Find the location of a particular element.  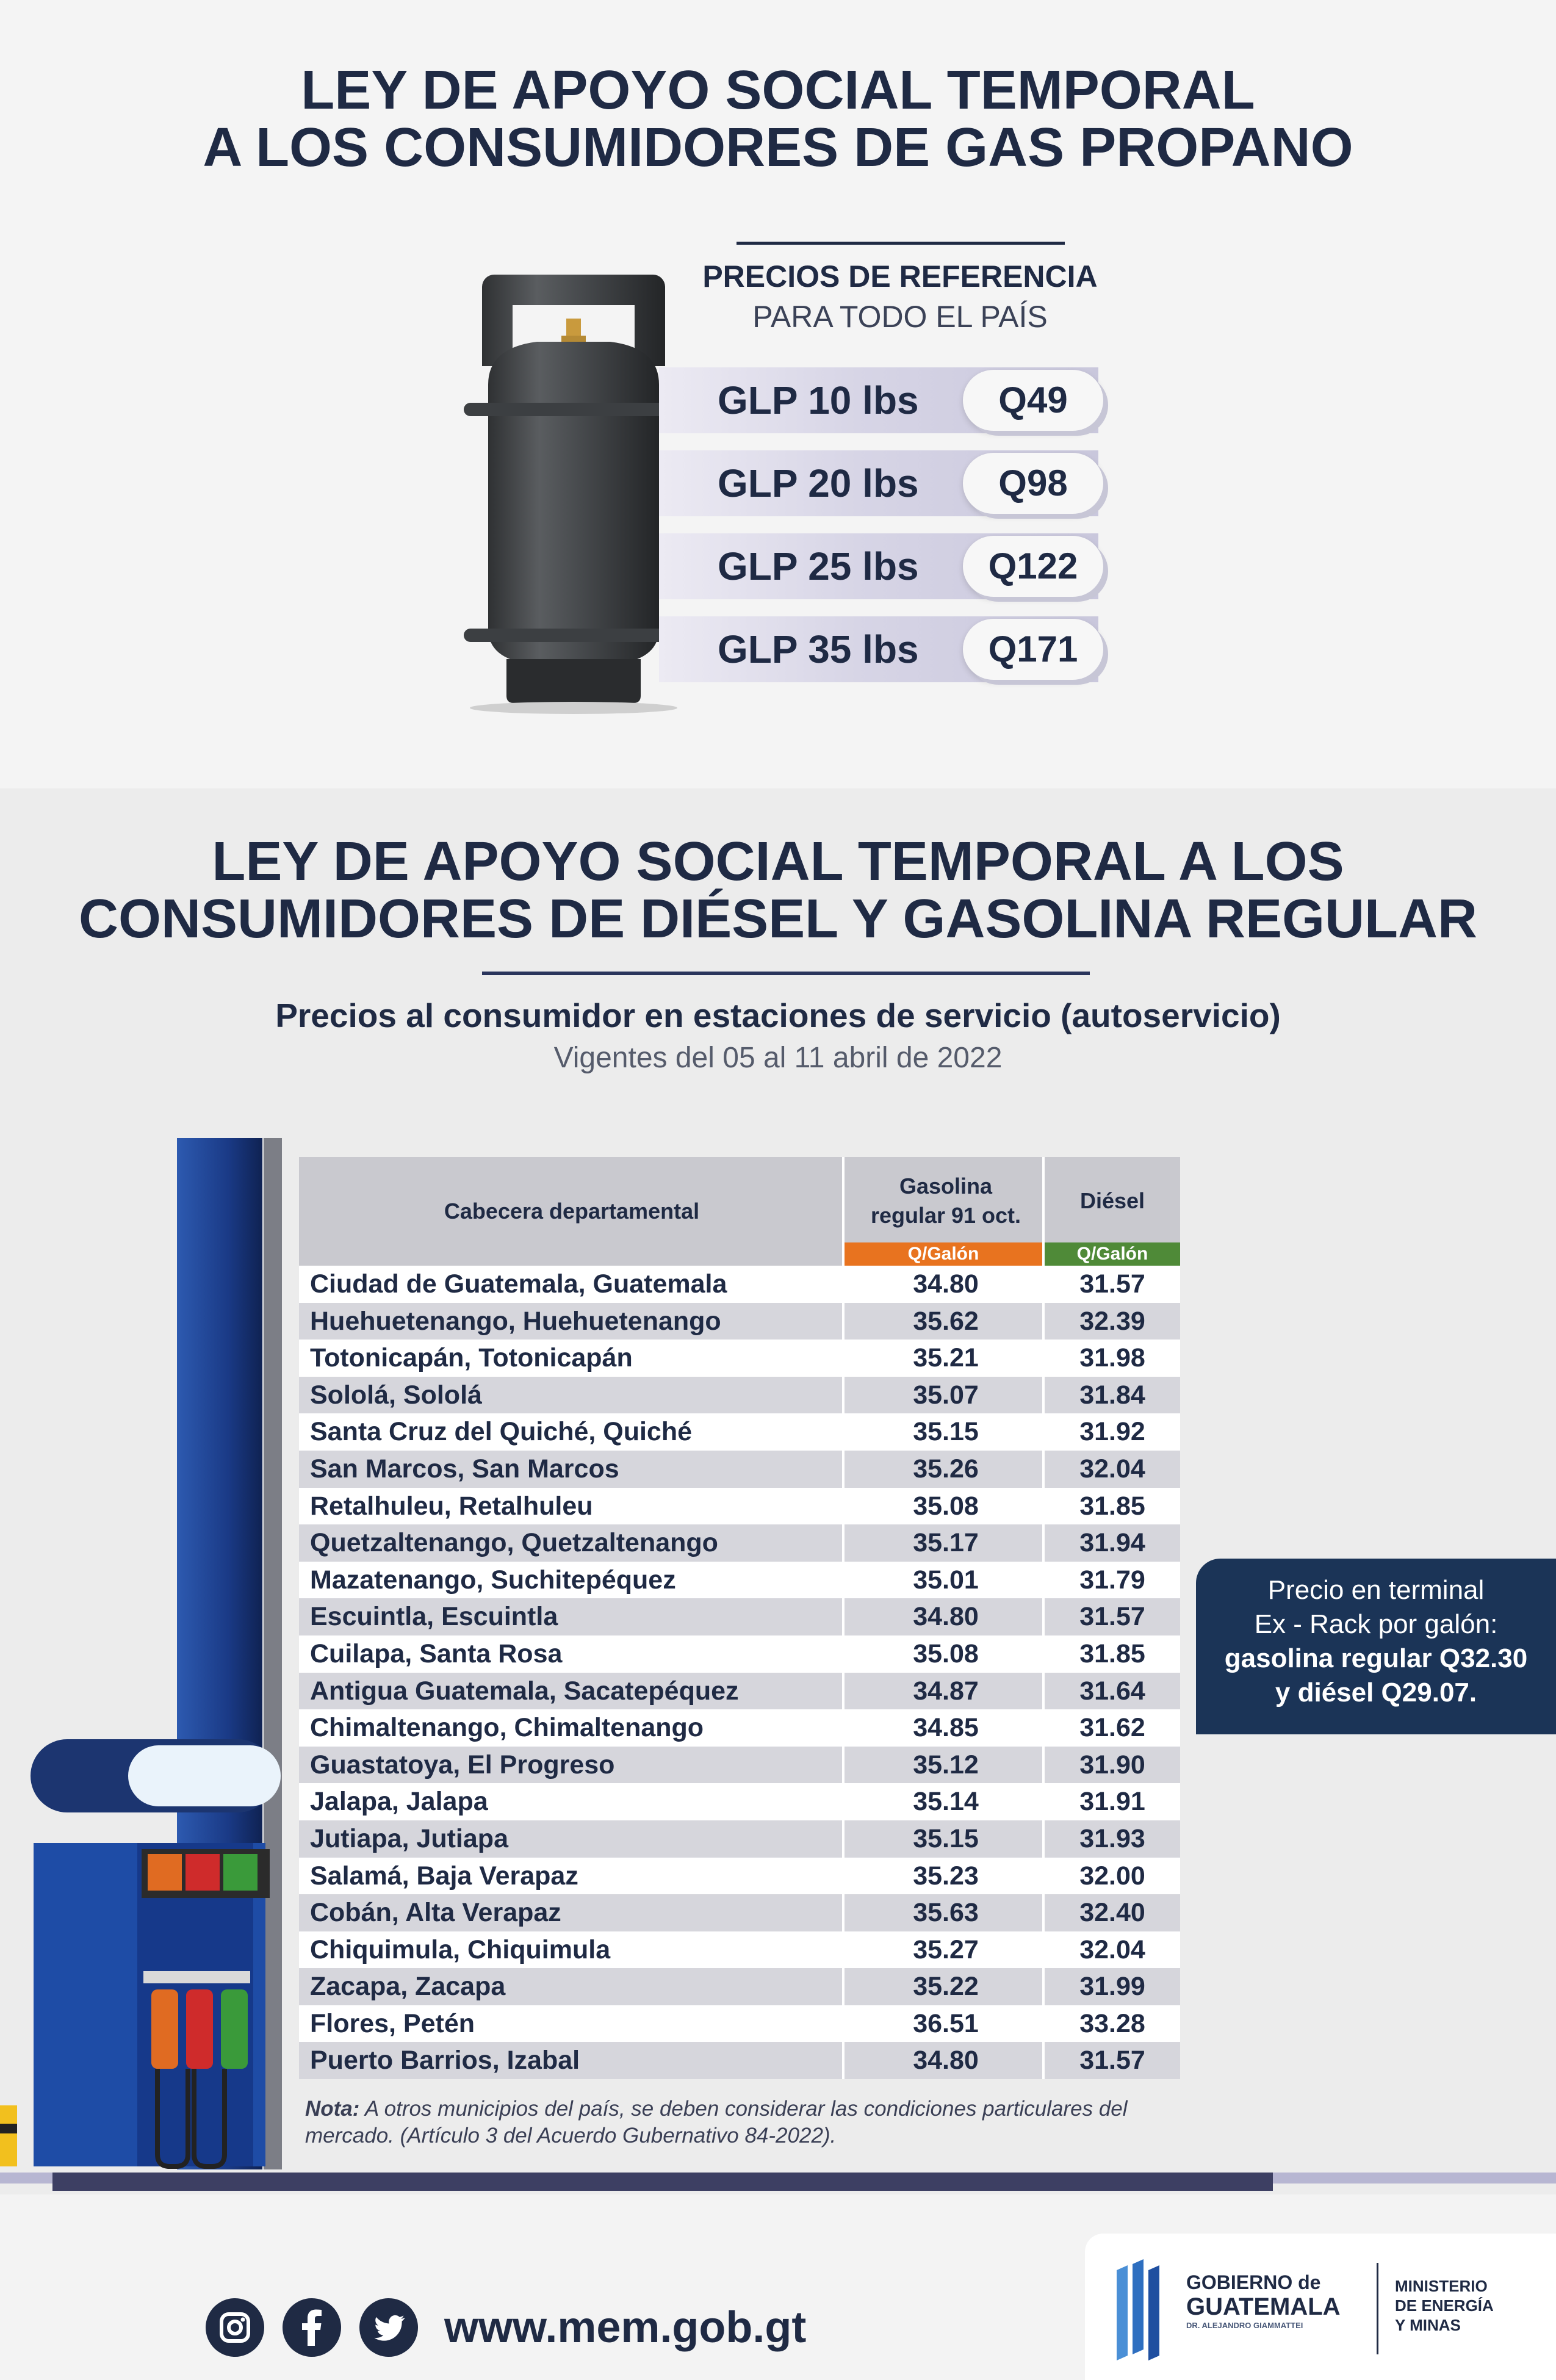

cell-city: Retalhuleu, Retalhuleu is located at coordinates (451, 1506).